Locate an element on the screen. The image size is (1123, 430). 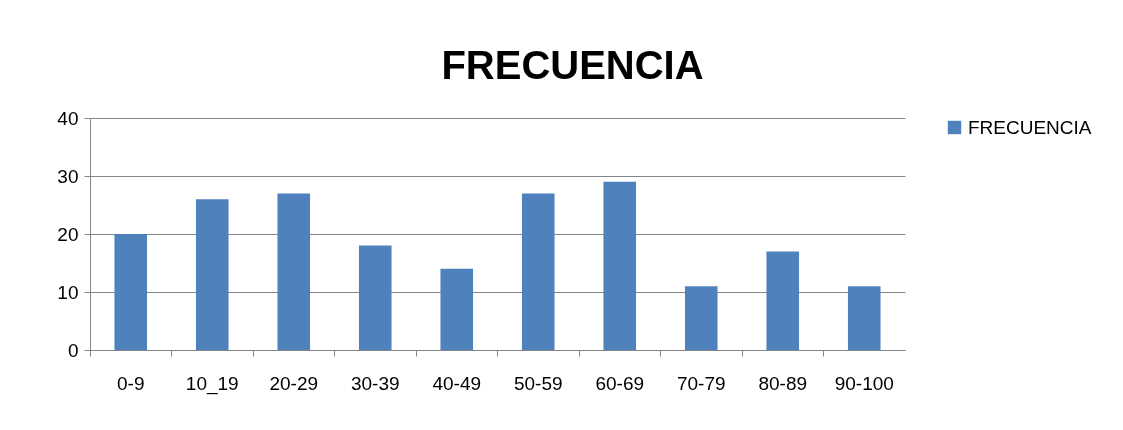
legend-label: FRECUENCIA is located at coordinates (1030, 127).